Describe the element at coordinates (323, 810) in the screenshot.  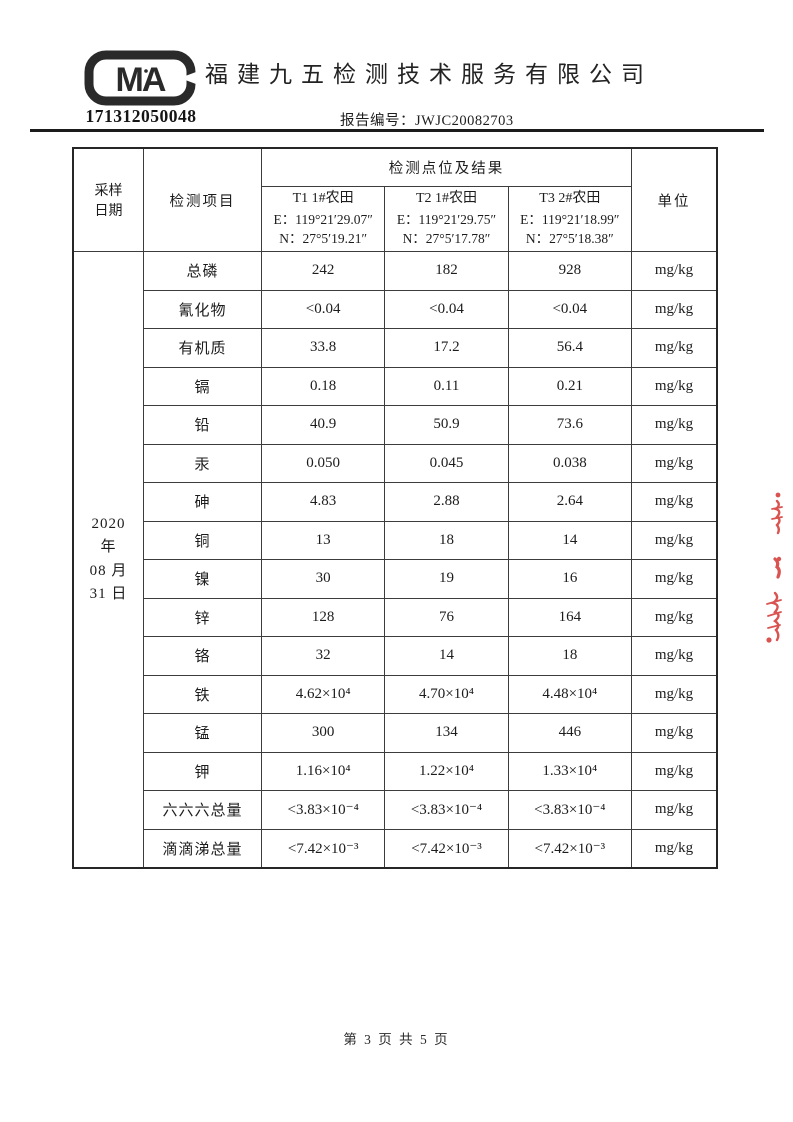
I see `result-cell-t1: <3.83×10⁻⁴` at that location.